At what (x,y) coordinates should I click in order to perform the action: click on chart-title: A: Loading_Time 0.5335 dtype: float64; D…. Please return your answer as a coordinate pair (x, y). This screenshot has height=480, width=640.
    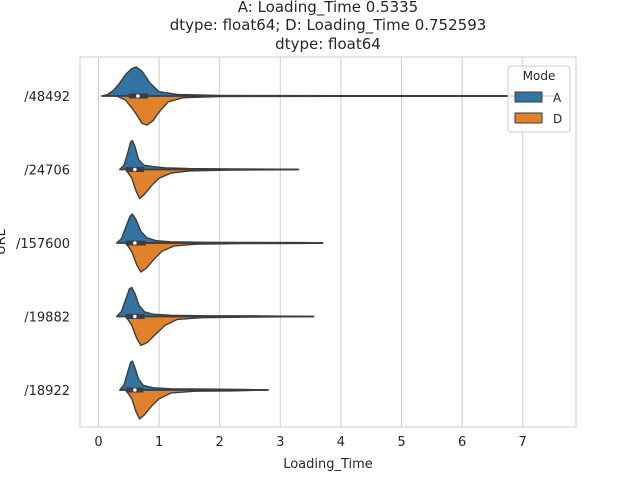
    Looking at the image, I should click on (328, 26).